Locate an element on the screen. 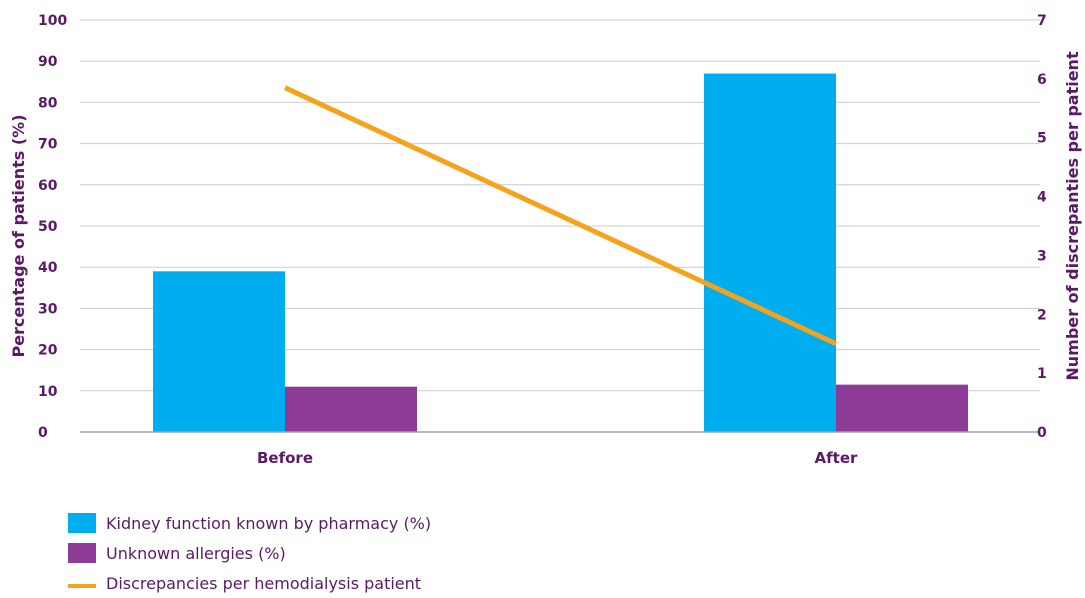 The height and width of the screenshot is (598, 1085). y2-tick-label: 0 is located at coordinates (1042, 433).